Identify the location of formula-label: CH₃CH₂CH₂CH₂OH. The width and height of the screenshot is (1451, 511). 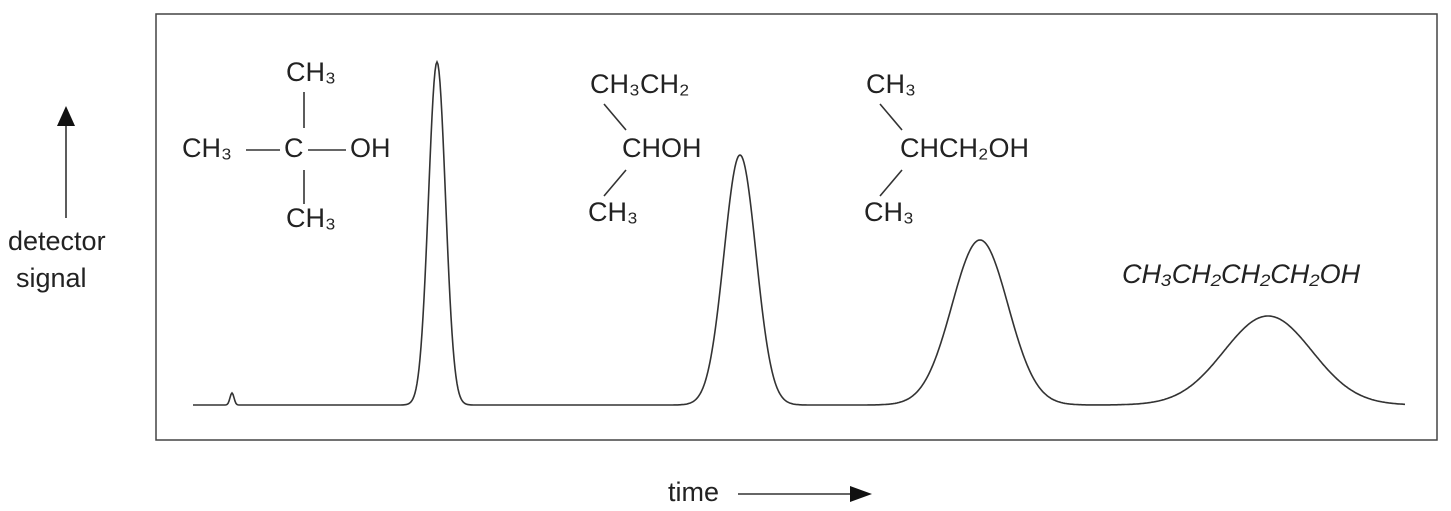
(1241, 274).